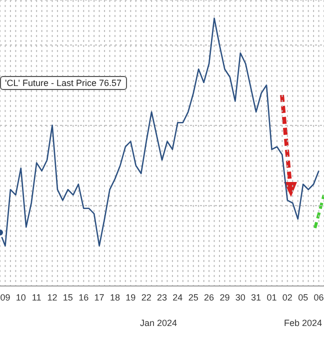  What do you see at coordinates (131, 297) in the screenshot?
I see `x-tick-label: 19` at bounding box center [131, 297].